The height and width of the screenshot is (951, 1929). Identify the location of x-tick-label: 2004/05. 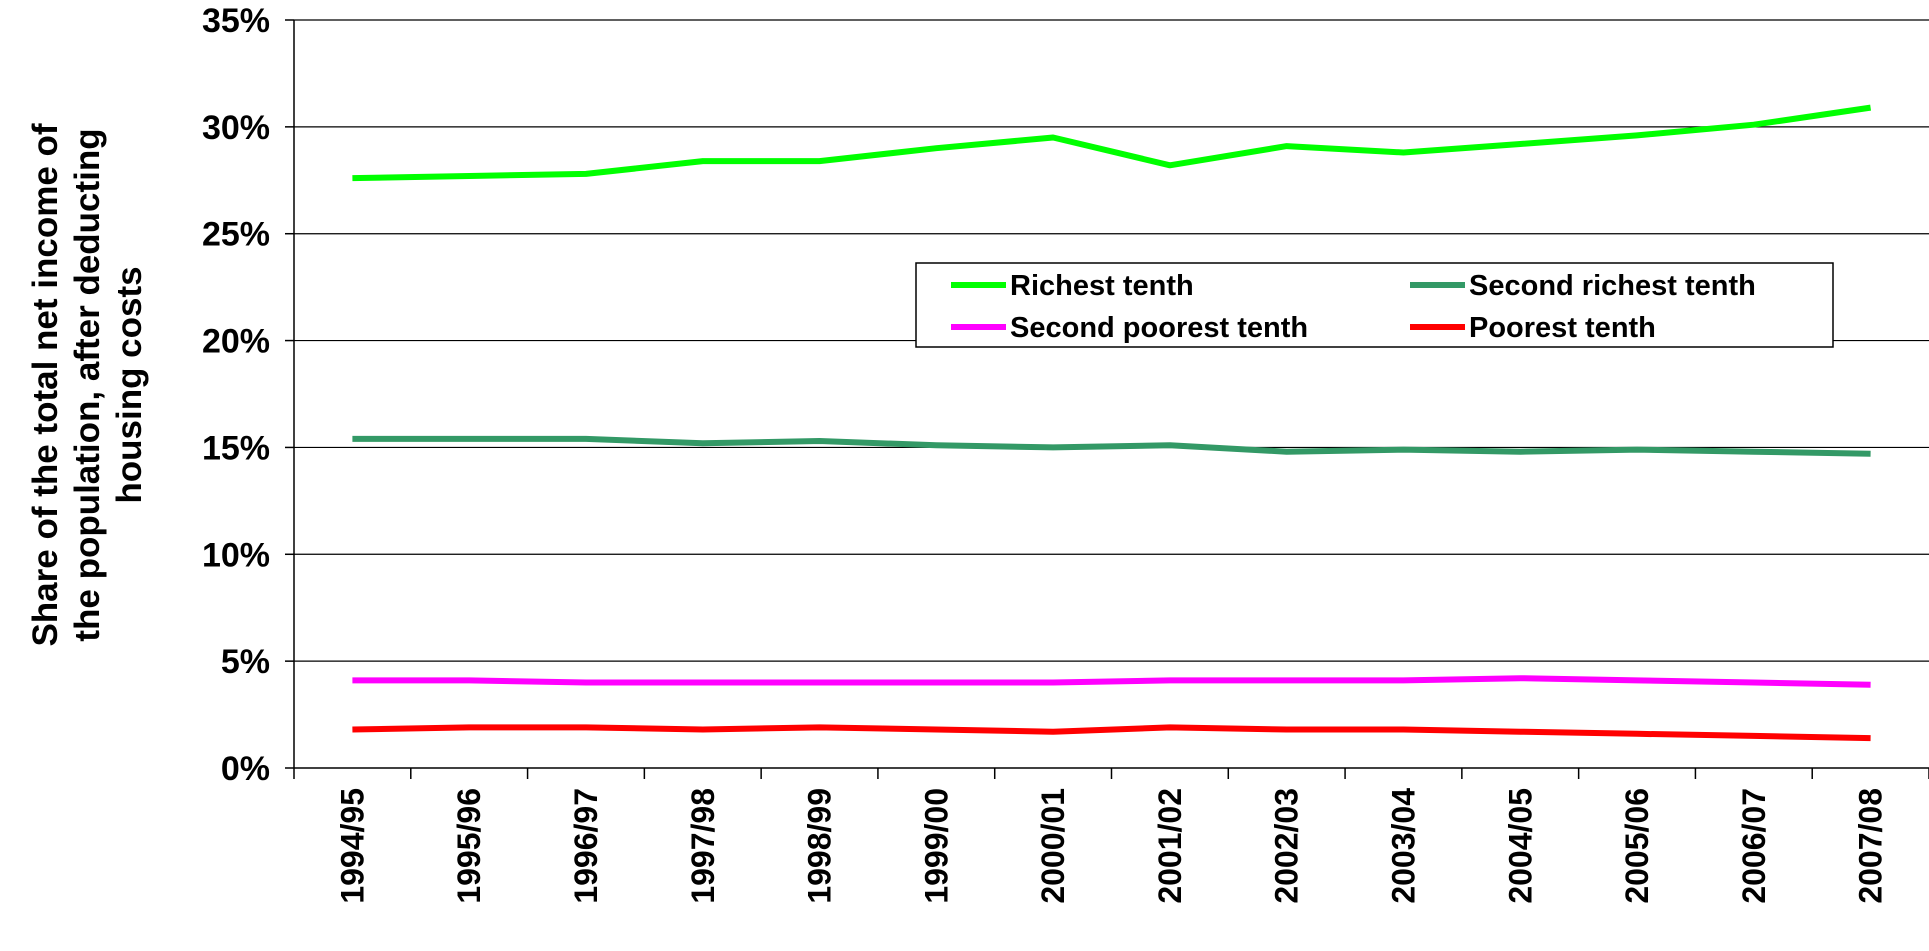
(1520, 846).